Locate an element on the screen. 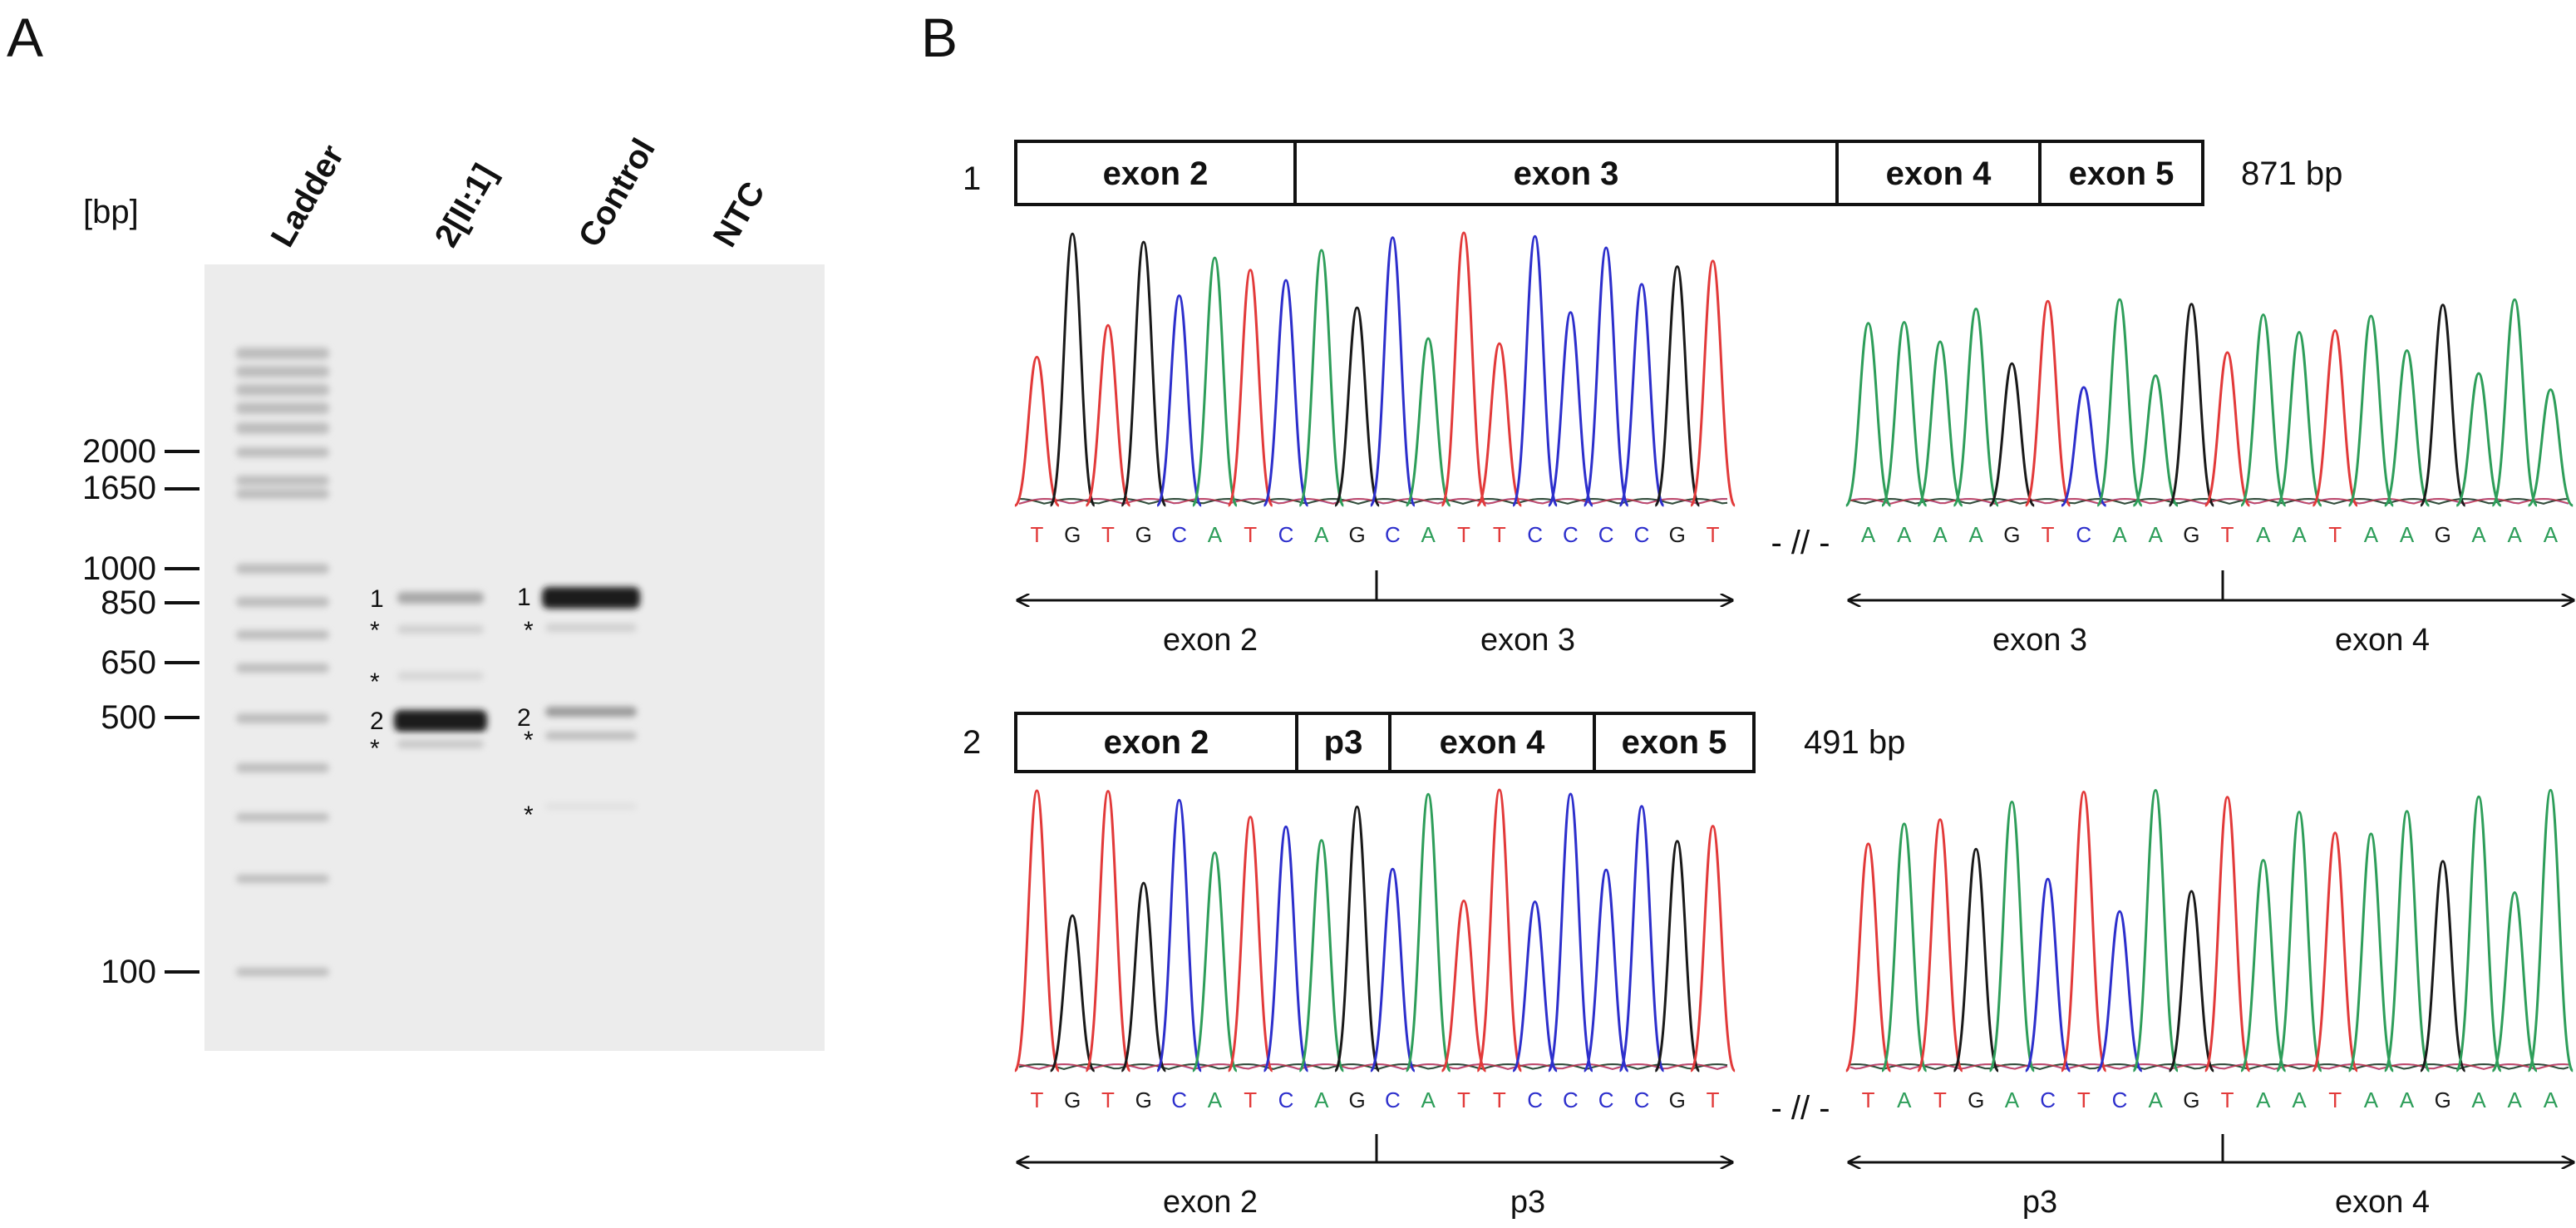 This screenshot has width=2576, height=1228. exon-box-exon2 is located at coordinates (1155, 173).